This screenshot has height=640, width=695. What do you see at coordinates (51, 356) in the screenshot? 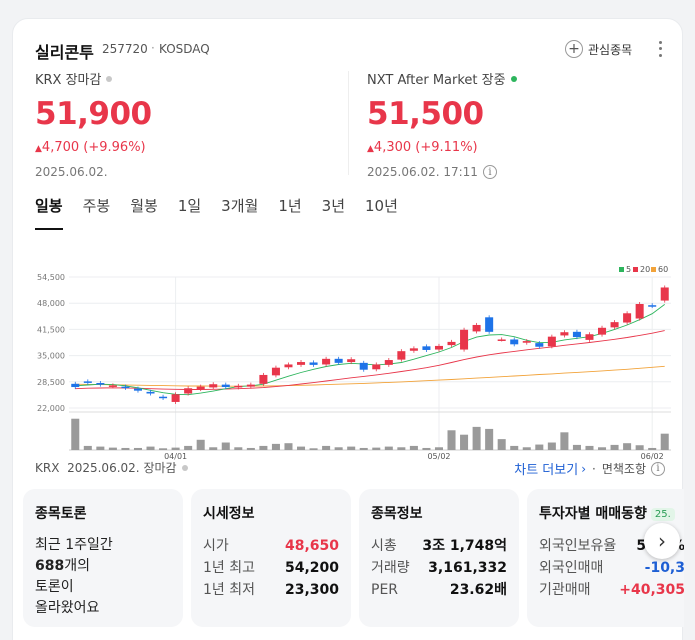
I see `y-tick-label: 35,000` at bounding box center [51, 356].